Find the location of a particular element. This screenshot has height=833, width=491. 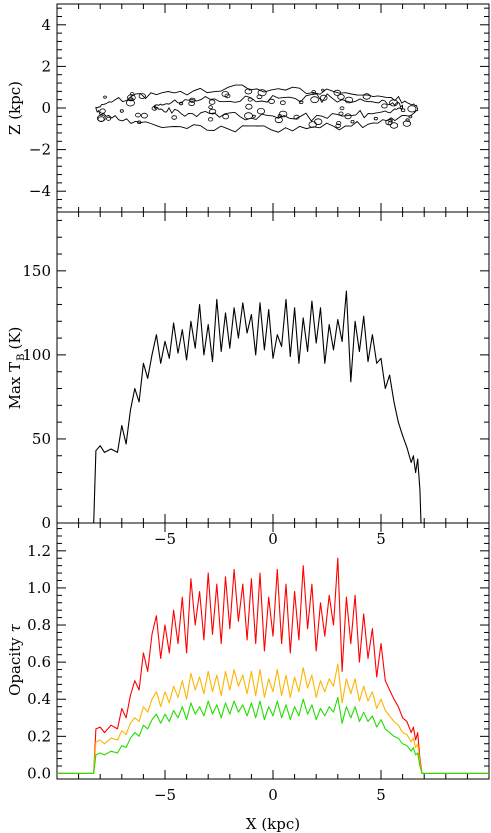

y-tick-label: 2 is located at coordinates (46, 66).